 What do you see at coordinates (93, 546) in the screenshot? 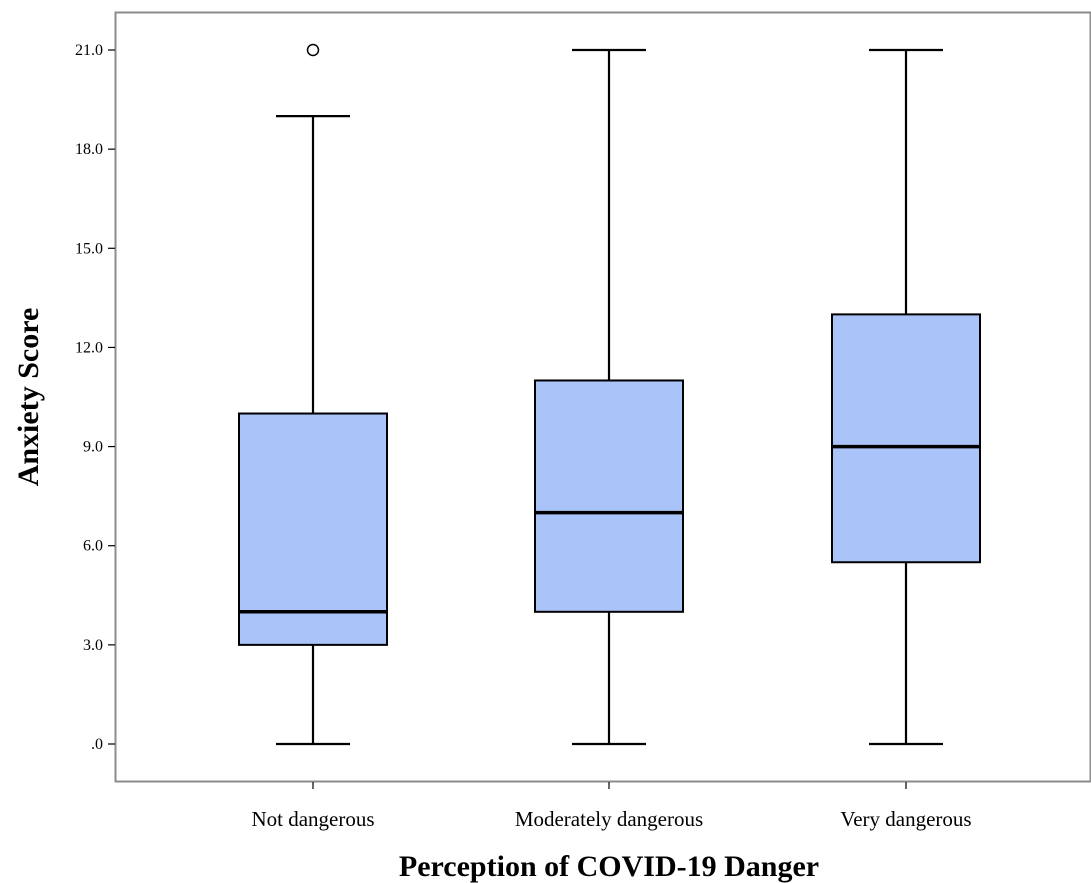
I see `y-tick-label: 6.0` at bounding box center [93, 546].